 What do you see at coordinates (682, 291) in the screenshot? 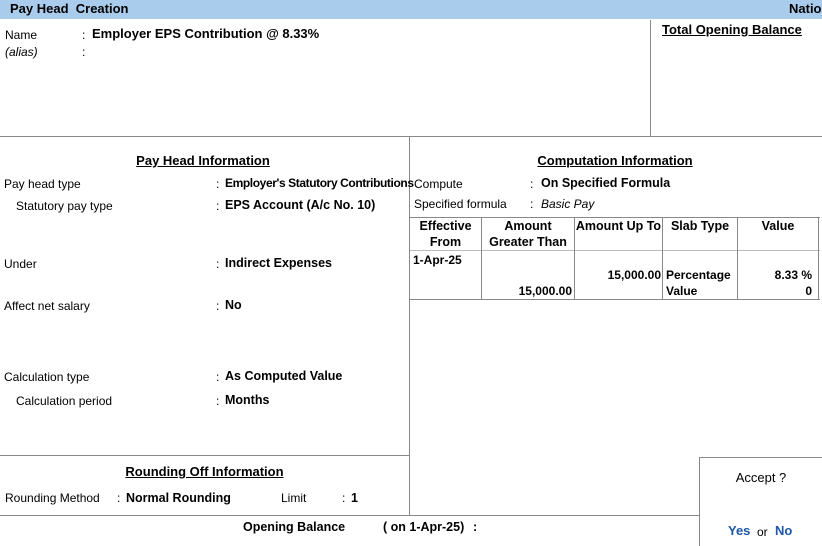
I see `cell: Value` at bounding box center [682, 291].